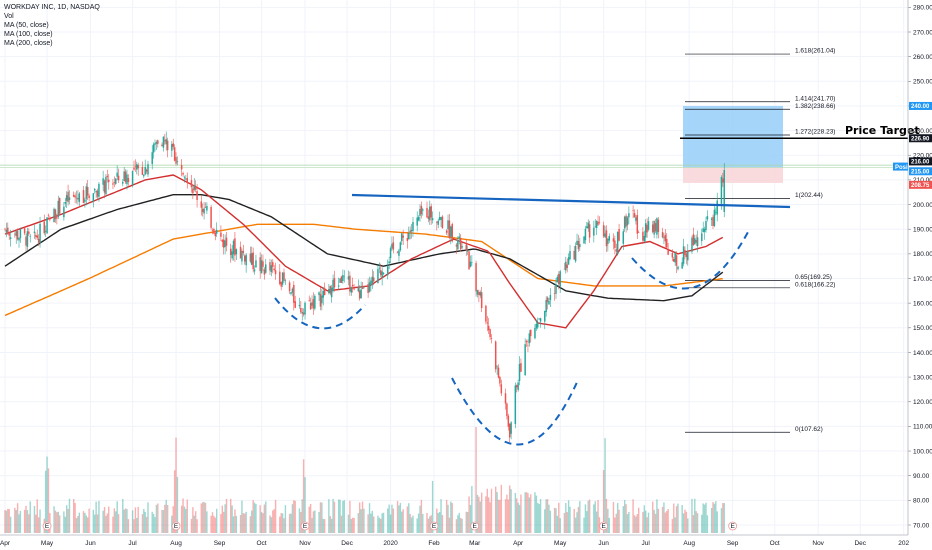 The image size is (932, 550). I want to click on y-tick-label: 80.00, so click(921, 501).